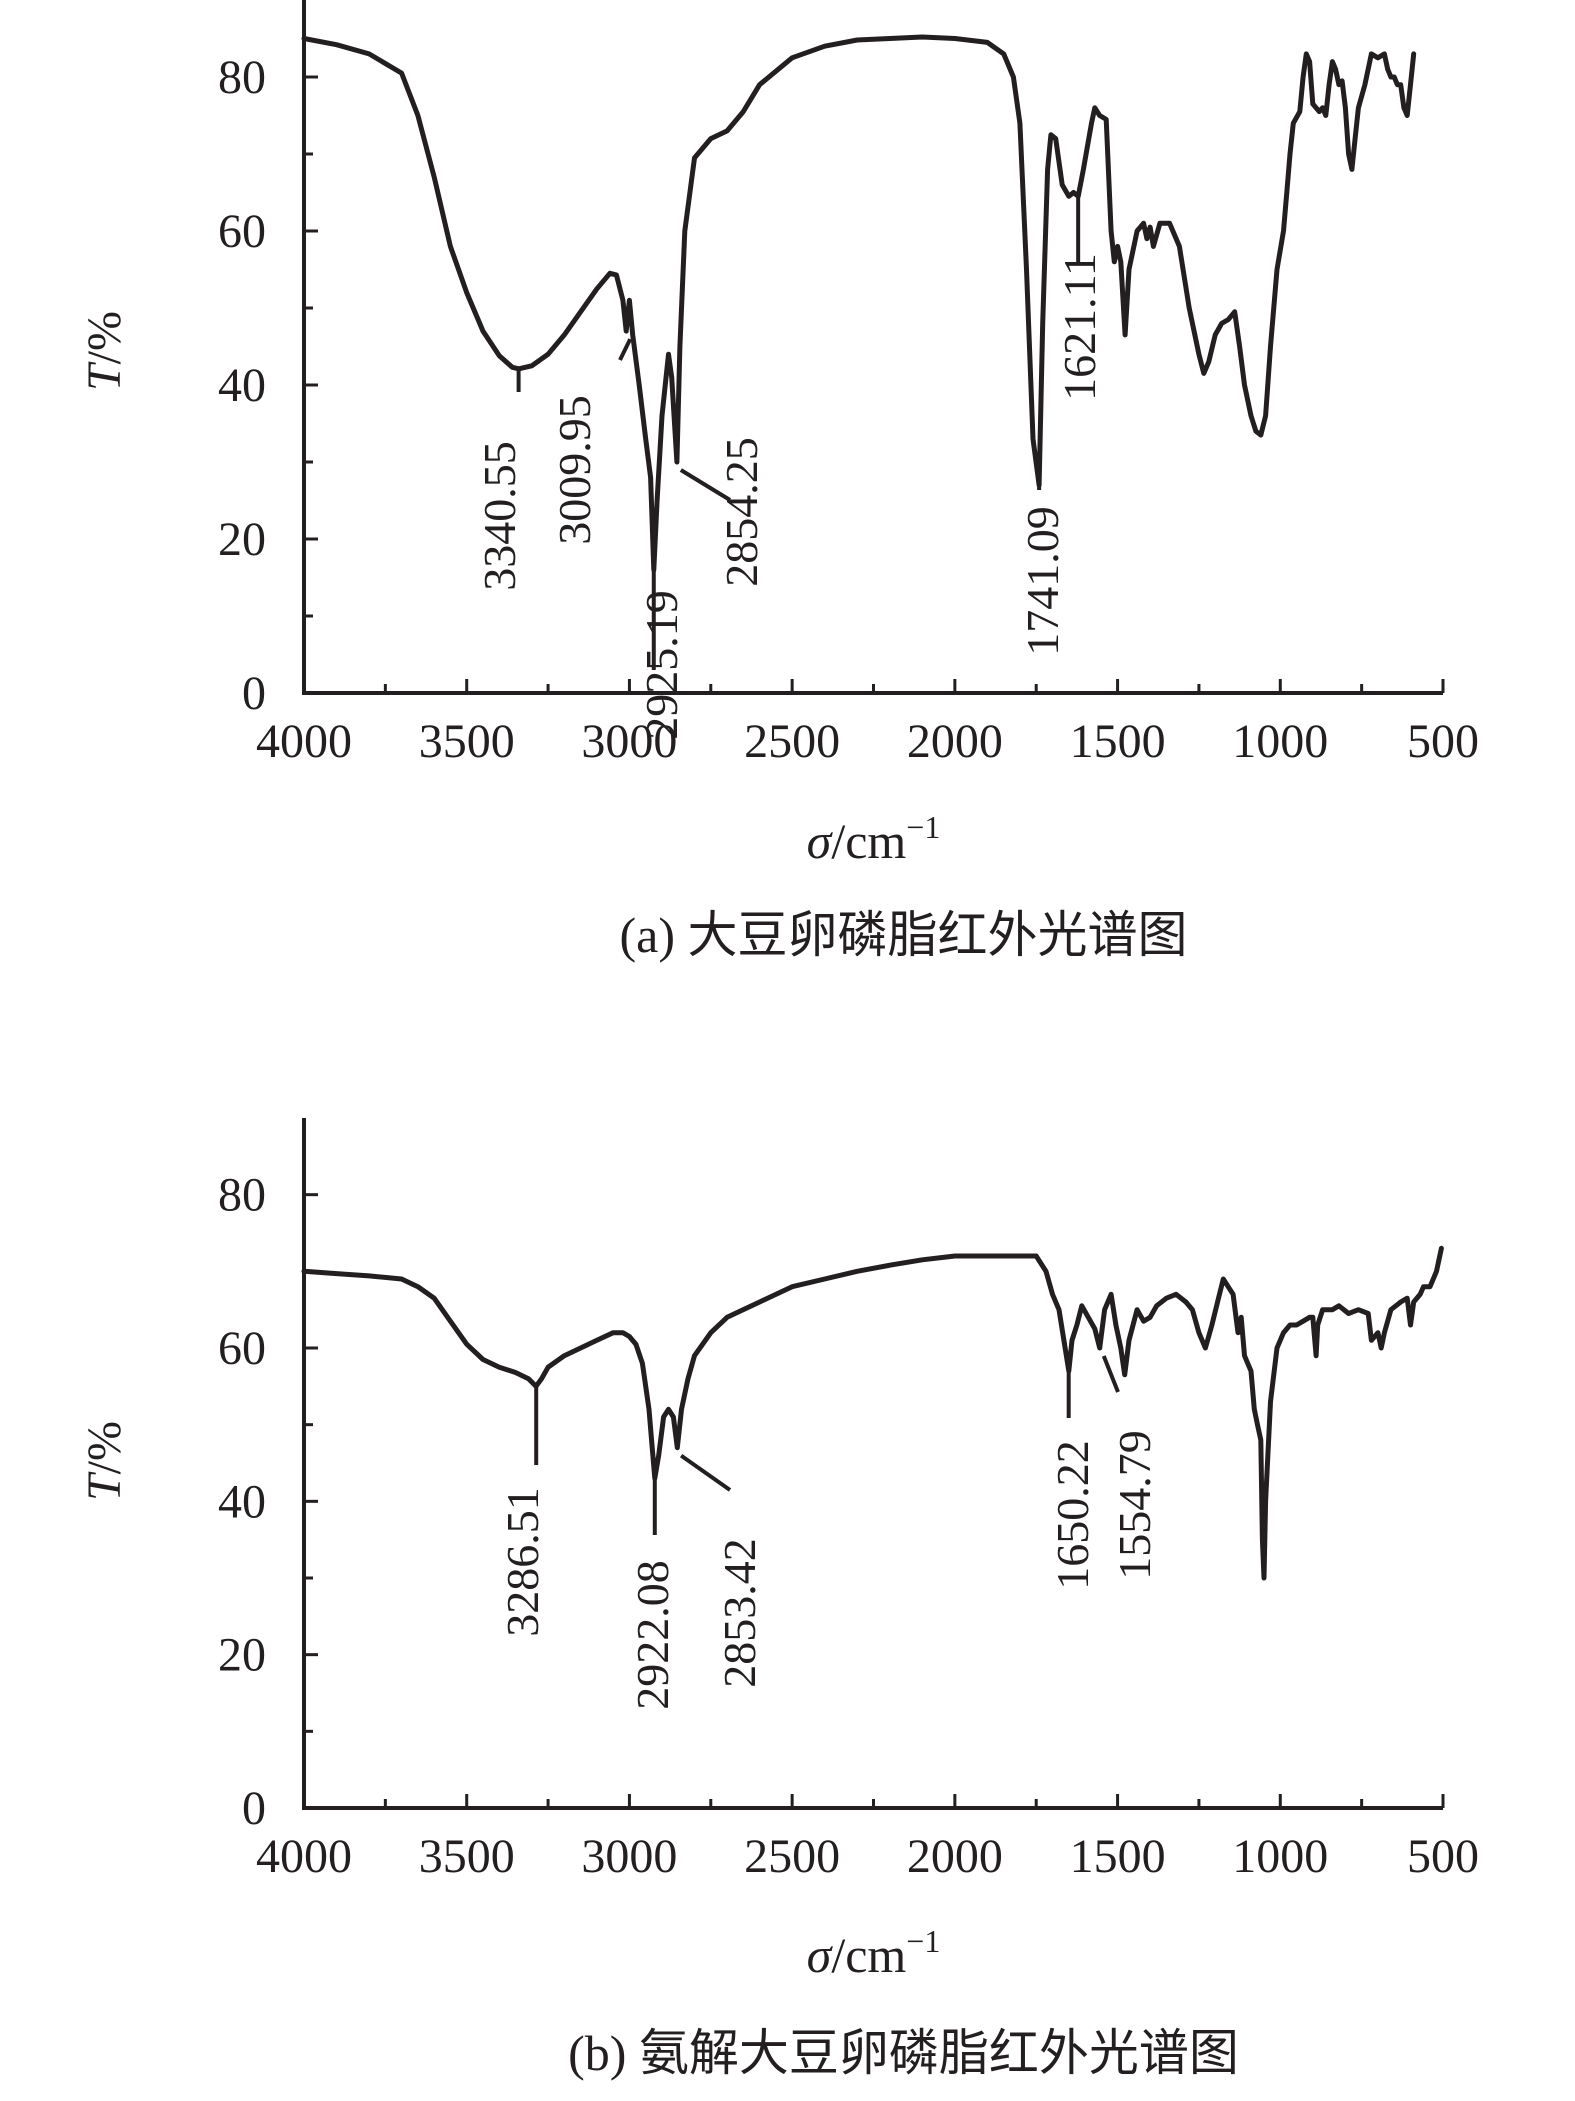  What do you see at coordinates (1072, 1515) in the screenshot?
I see `peak-label: 1650.22` at bounding box center [1072, 1515].